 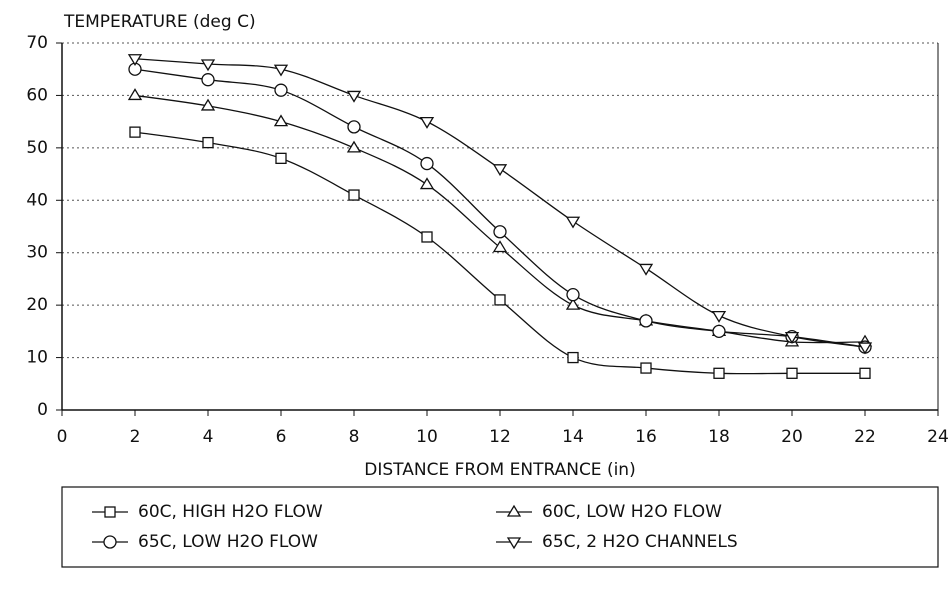 I want to click on y-tick-label: 10, so click(x=37, y=358).